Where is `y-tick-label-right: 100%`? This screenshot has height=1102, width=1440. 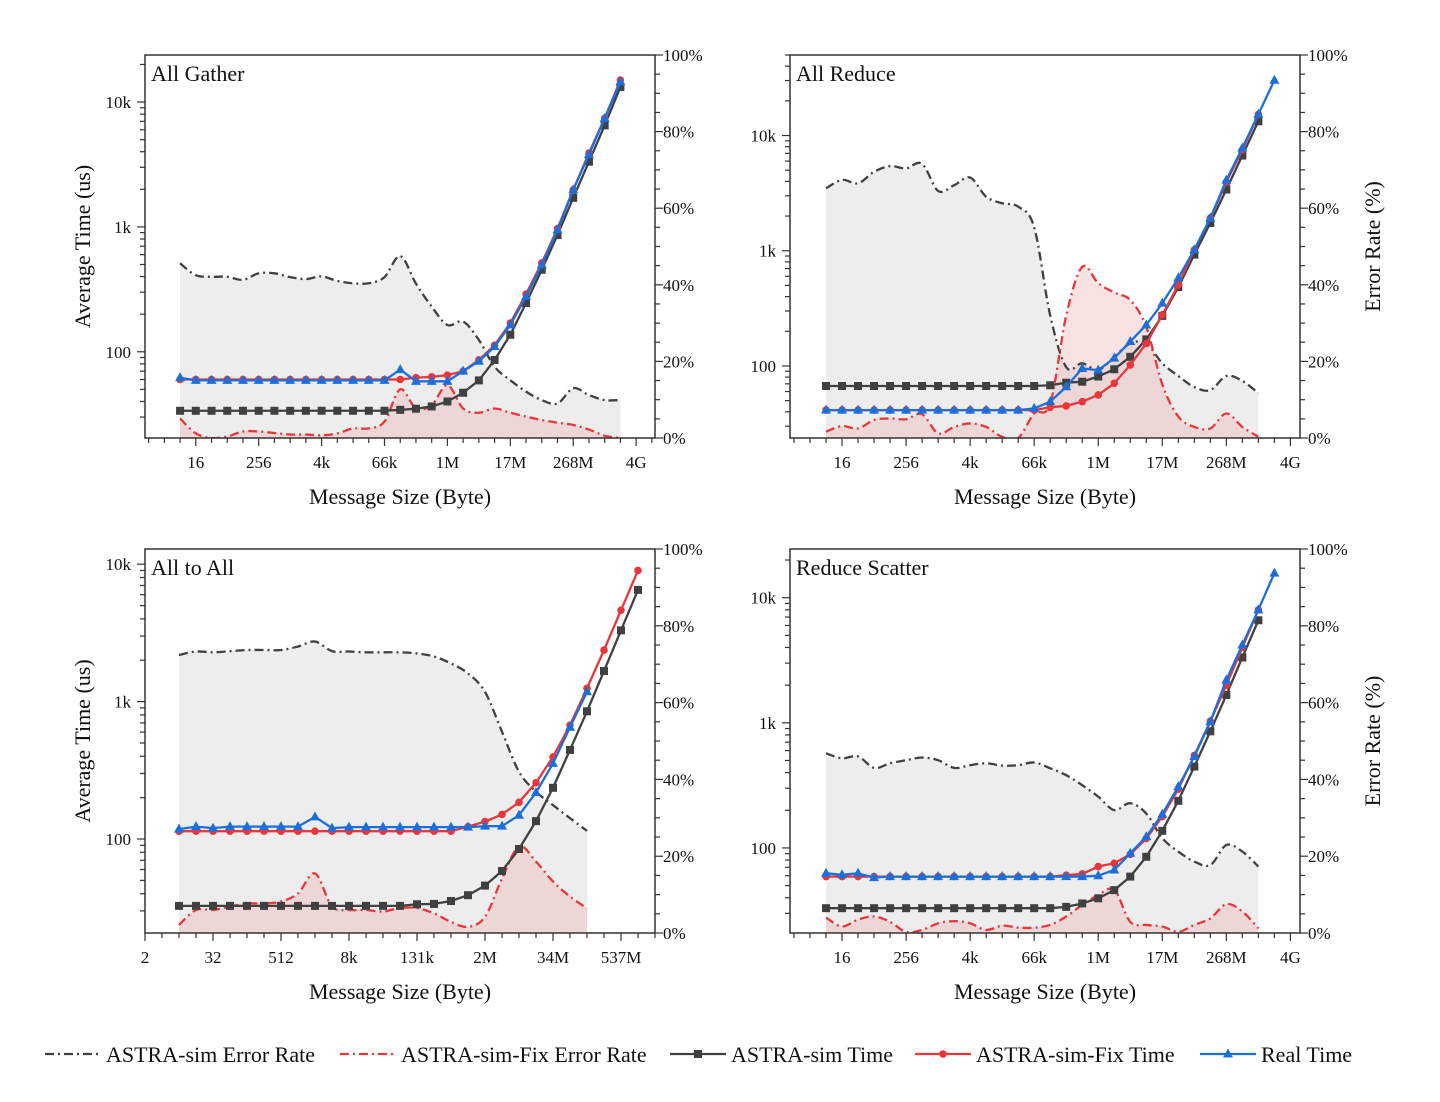
y-tick-label-right: 100% is located at coordinates (1328, 55).